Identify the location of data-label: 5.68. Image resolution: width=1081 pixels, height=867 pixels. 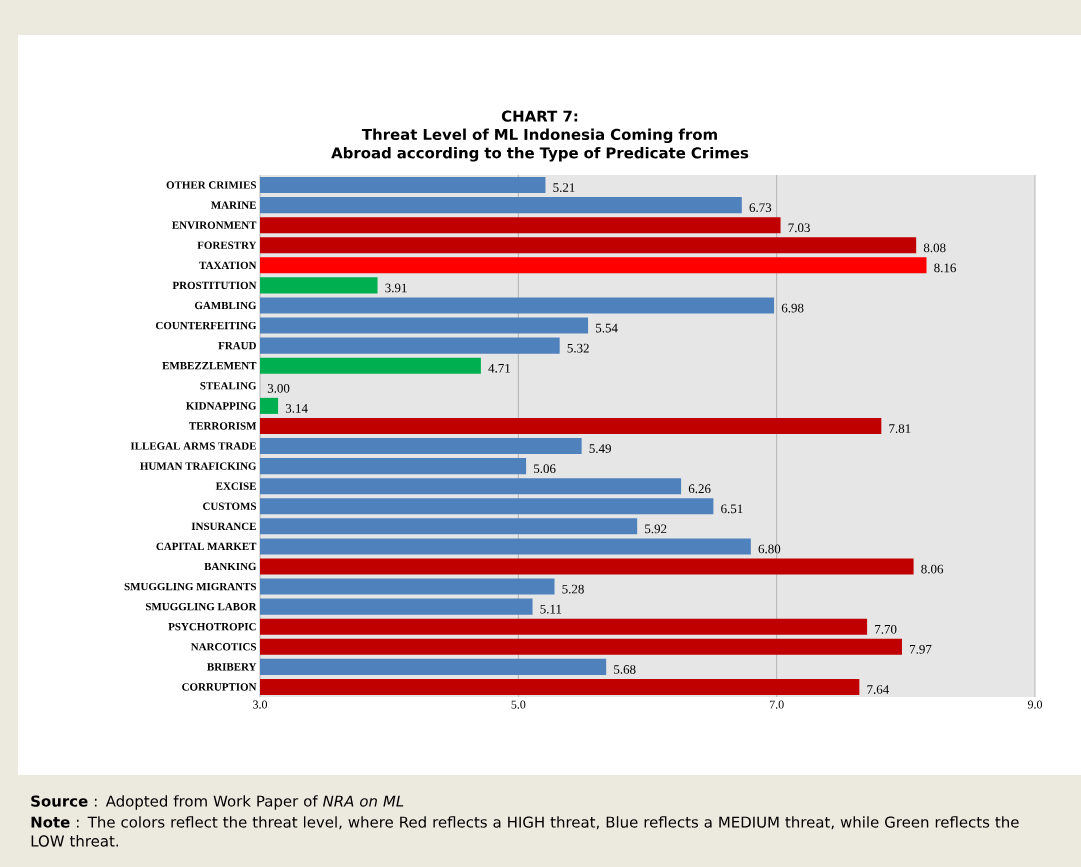
(625, 669).